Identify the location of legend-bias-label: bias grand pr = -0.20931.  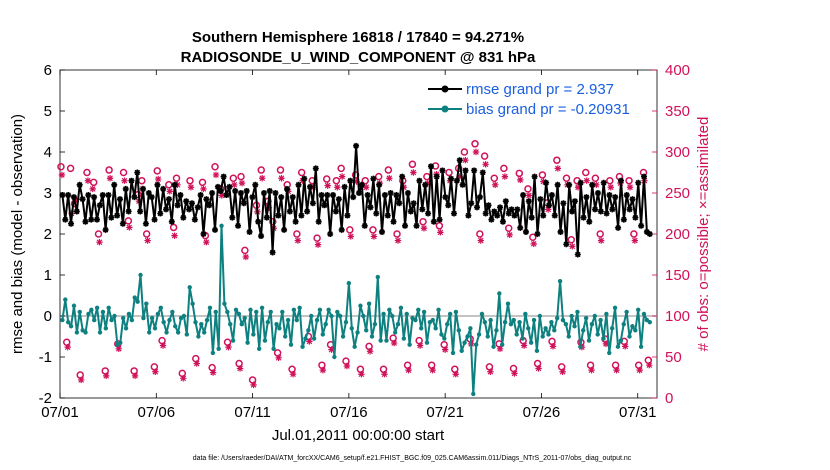
(548, 109).